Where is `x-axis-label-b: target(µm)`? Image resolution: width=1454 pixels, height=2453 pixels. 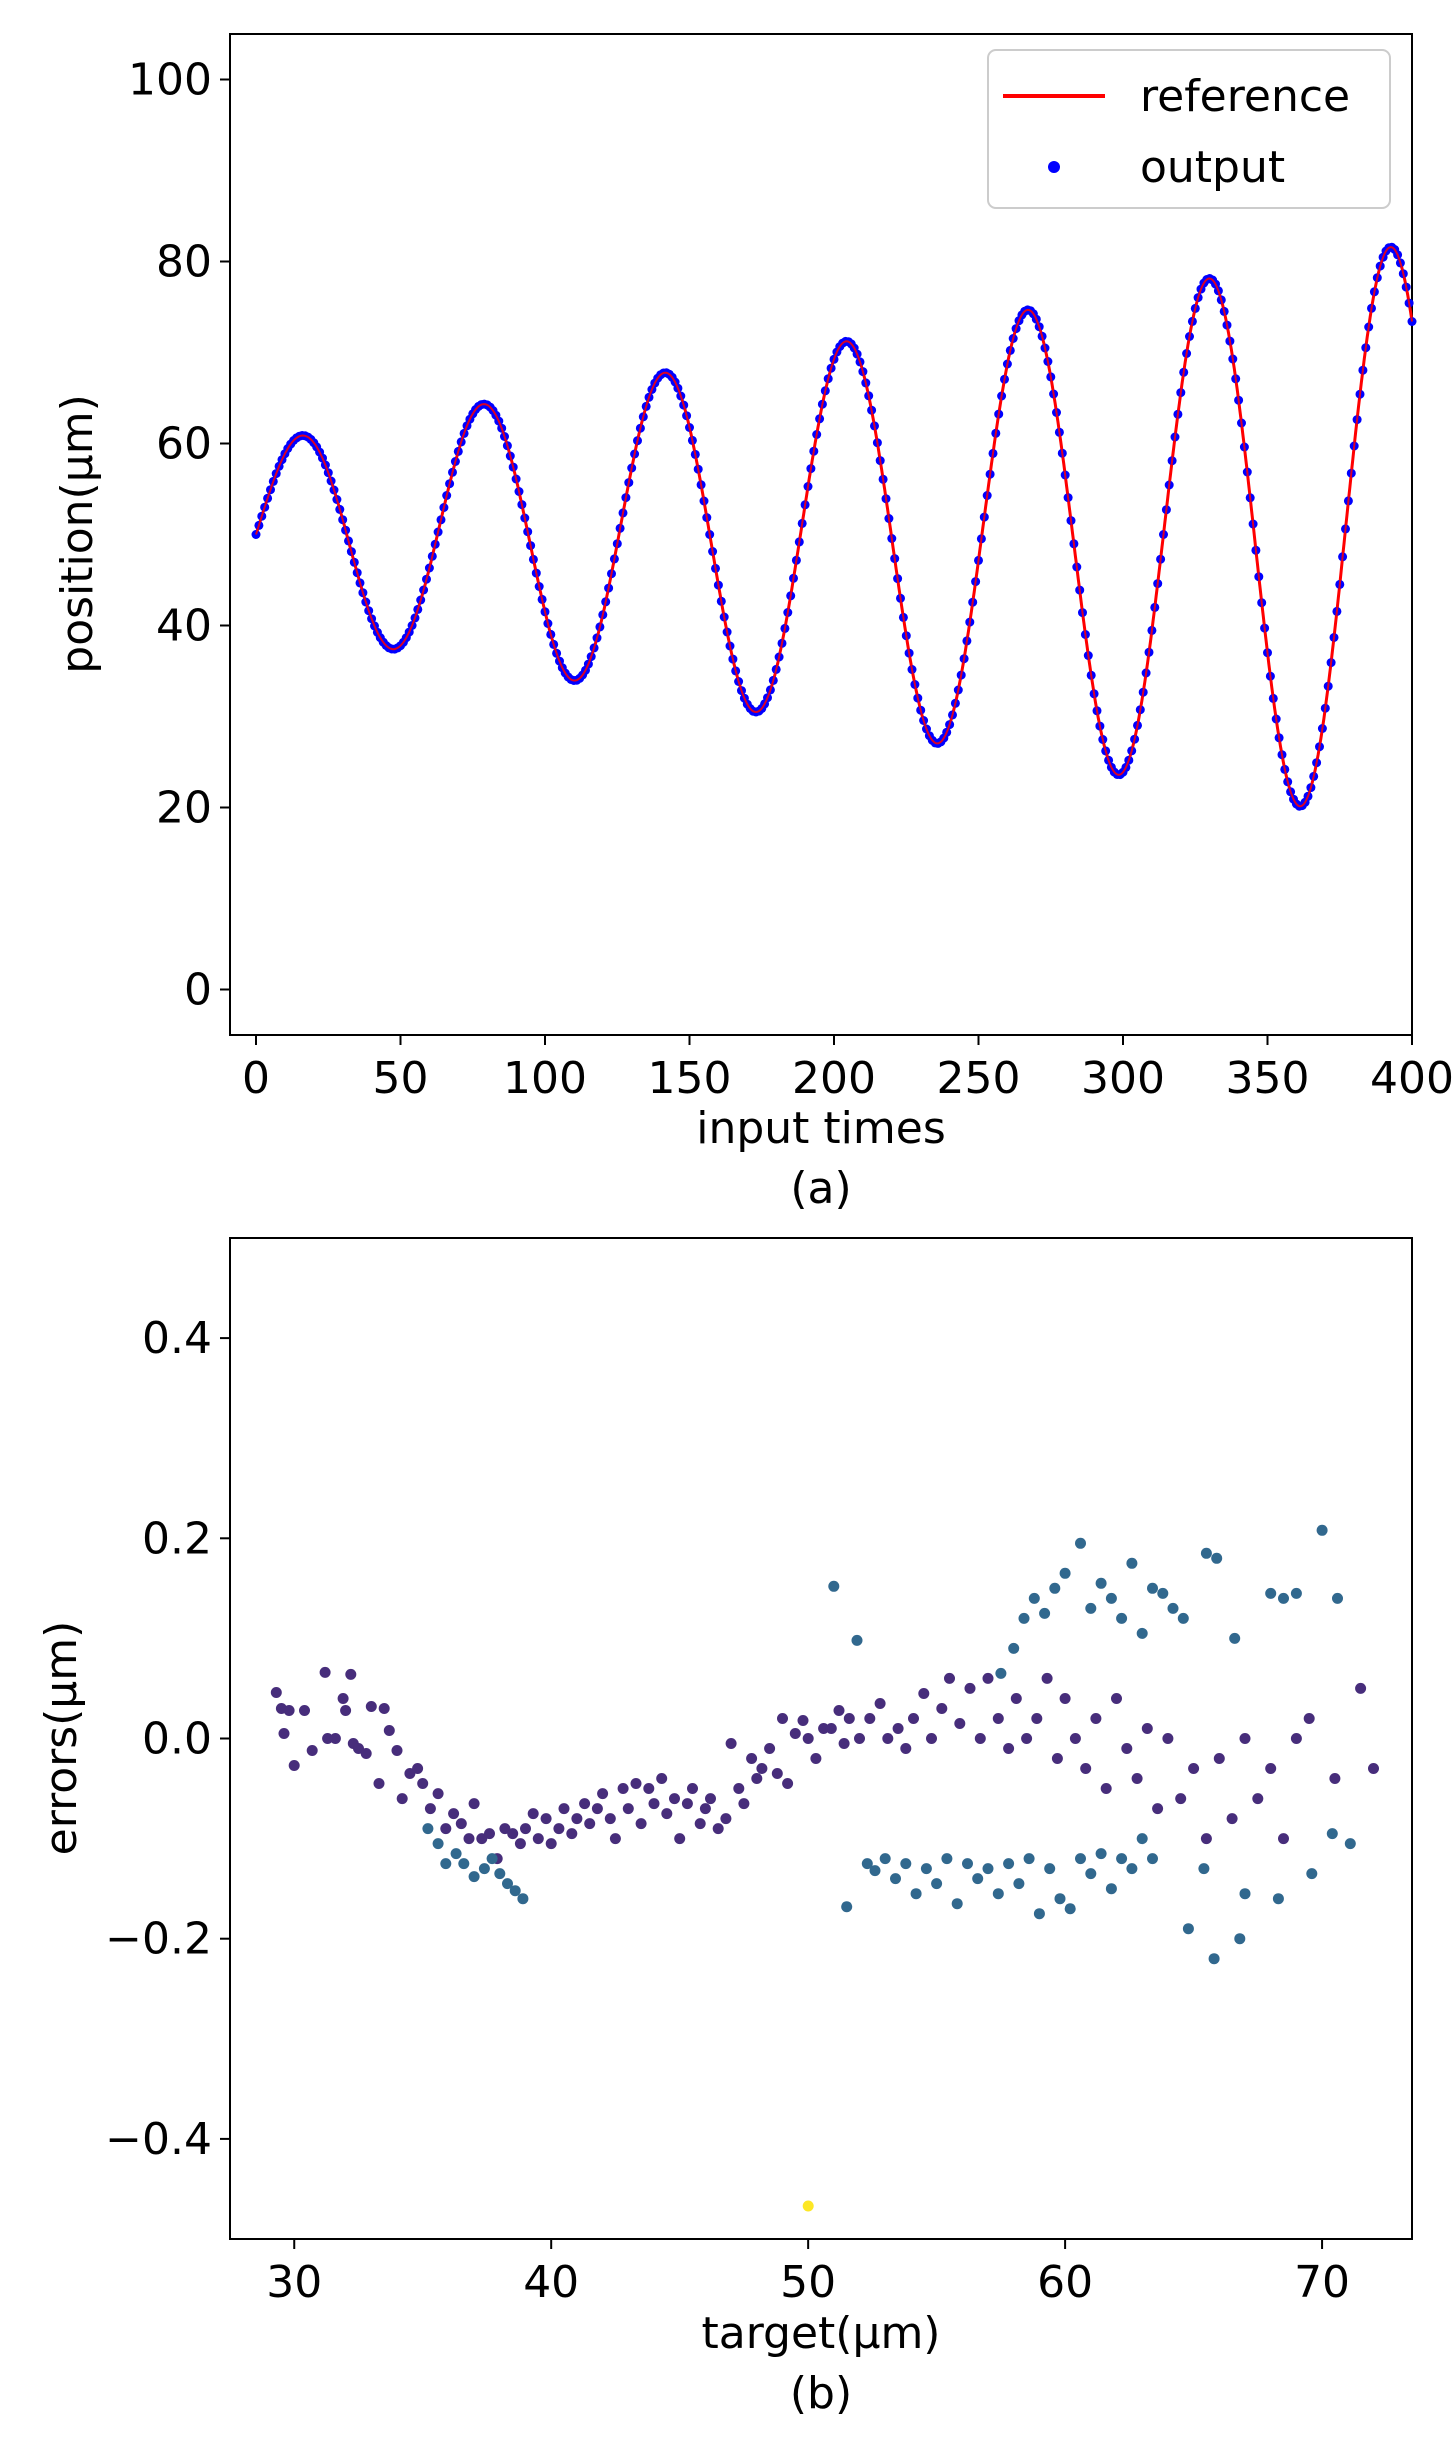
x-axis-label-b: target(µm) is located at coordinates (821, 2333).